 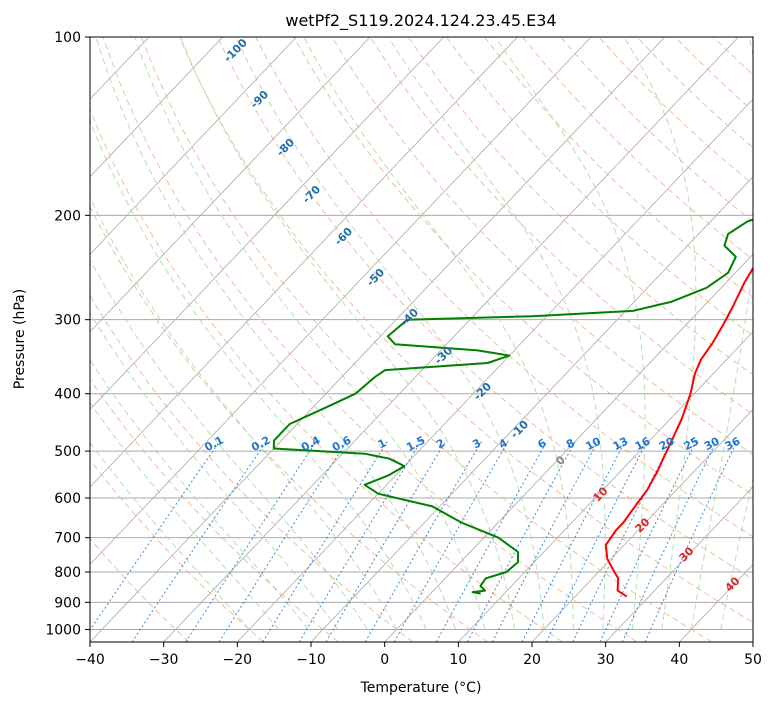 What do you see at coordinates (384, 660) in the screenshot?
I see `x-tick-label: 0` at bounding box center [384, 660].